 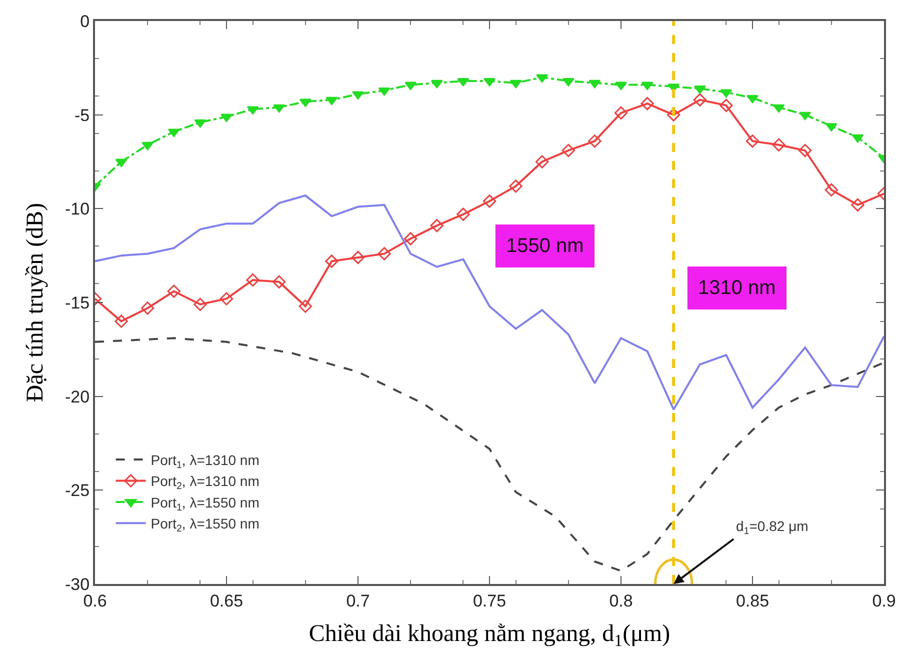 What do you see at coordinates (77, 490) in the screenshot?
I see `y-tick-label: -25` at bounding box center [77, 490].